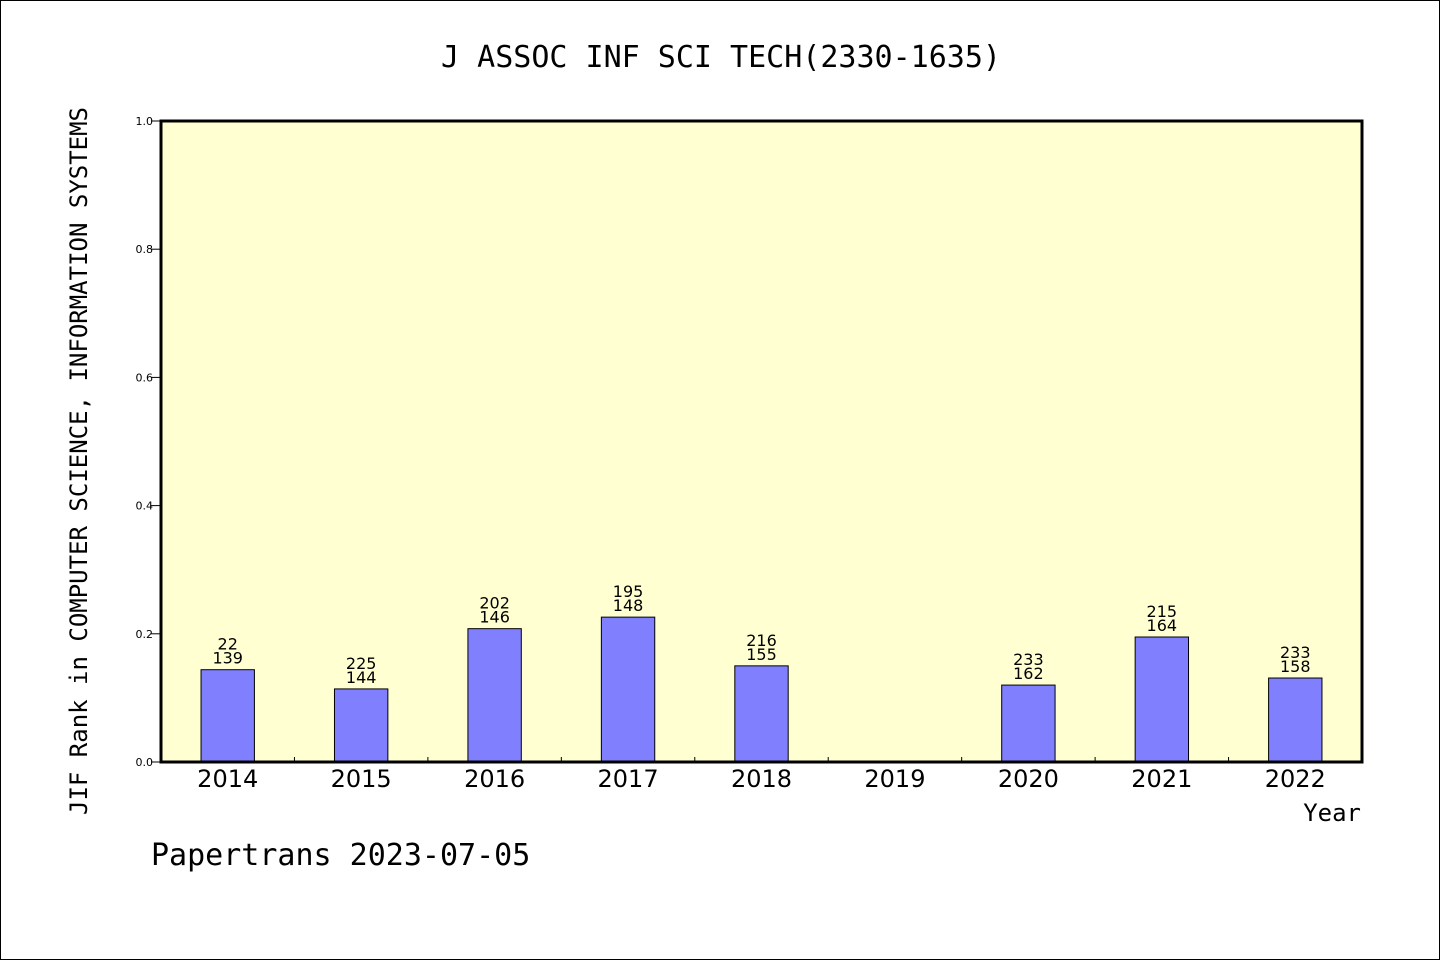 The width and height of the screenshot is (1440, 961). What do you see at coordinates (494, 617) in the screenshot?
I see `bar-rank-position-2016: 146` at bounding box center [494, 617].